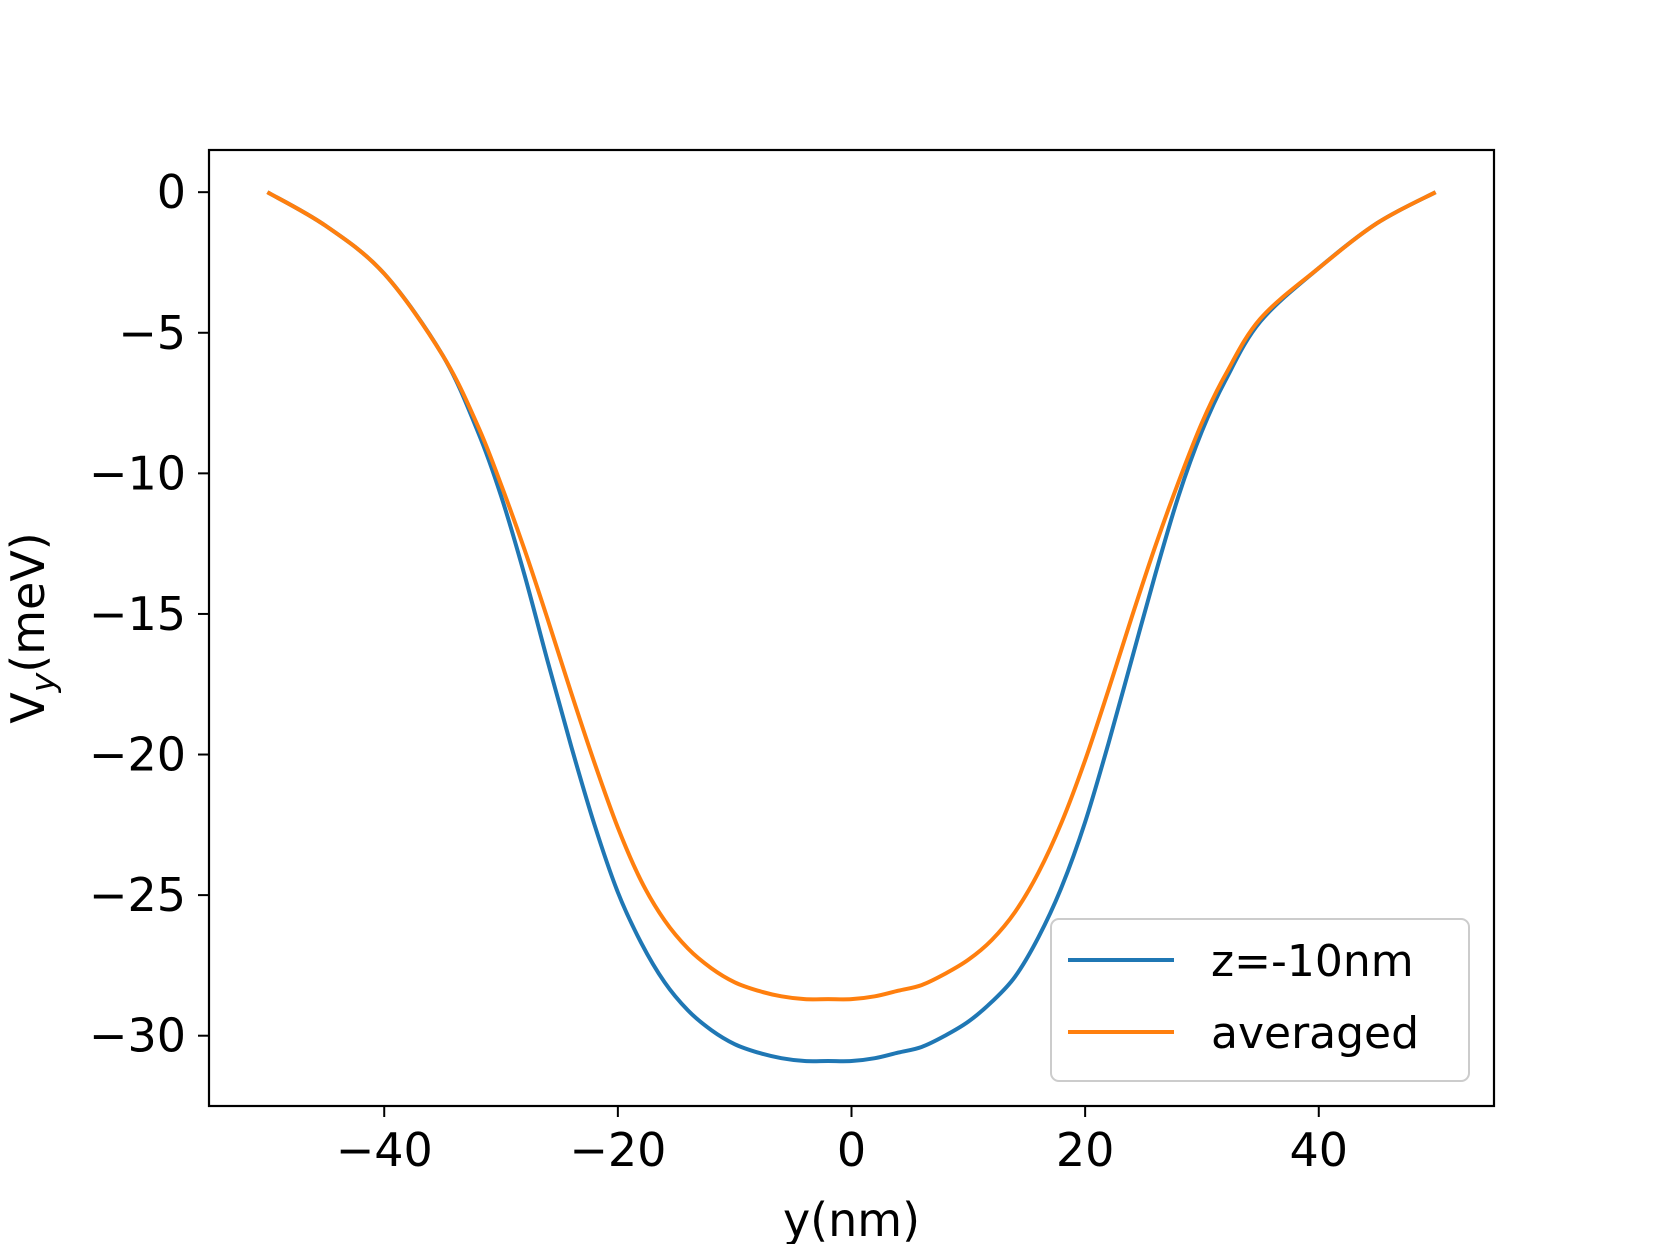  I want to click on y-tick-label: −15, so click(137, 614).